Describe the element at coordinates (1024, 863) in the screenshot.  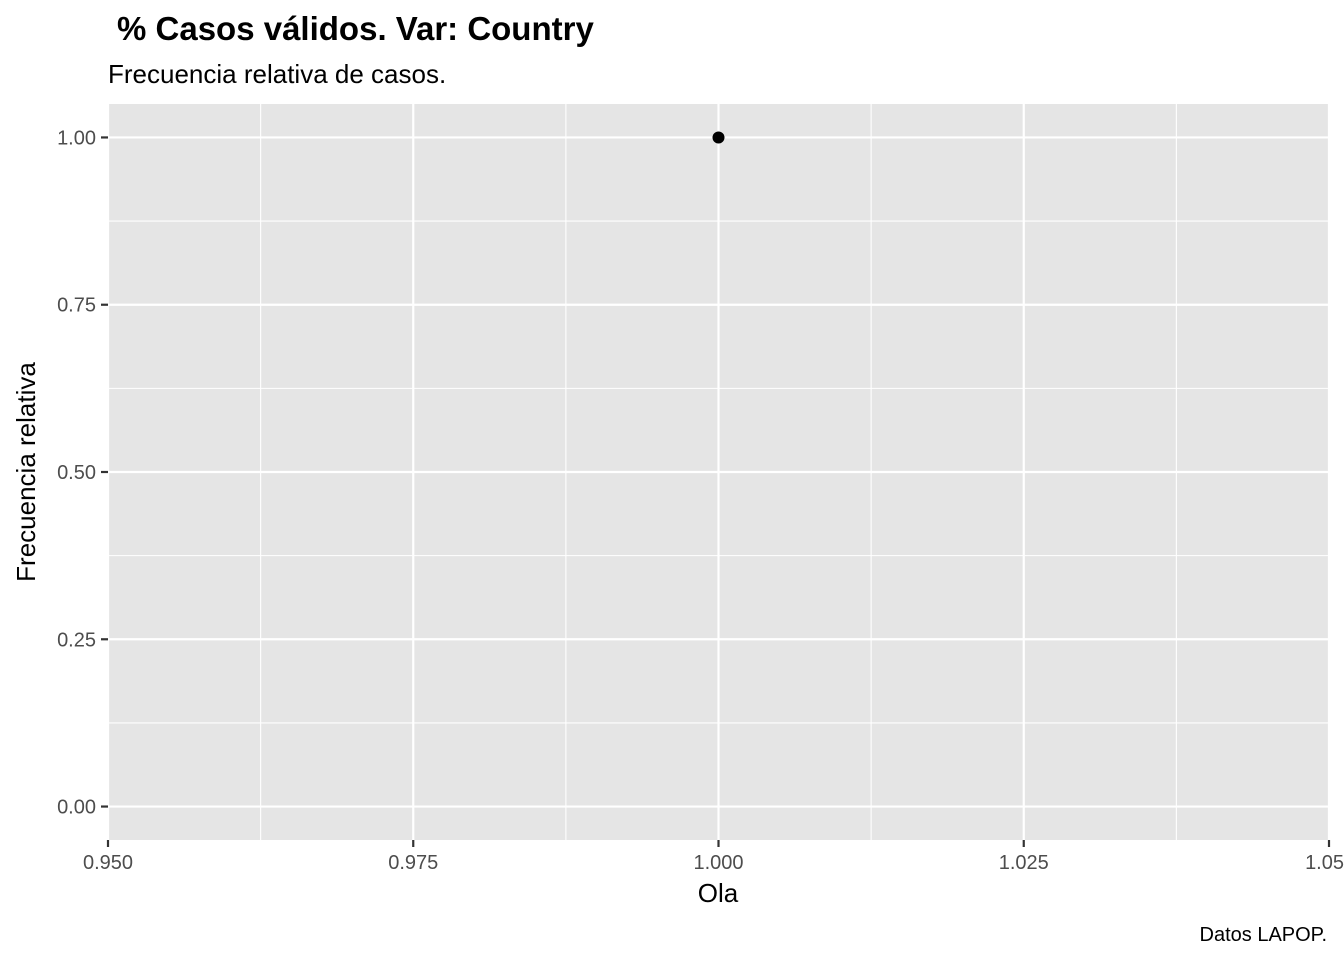
I see `x-tick-label: 1.025` at that location.